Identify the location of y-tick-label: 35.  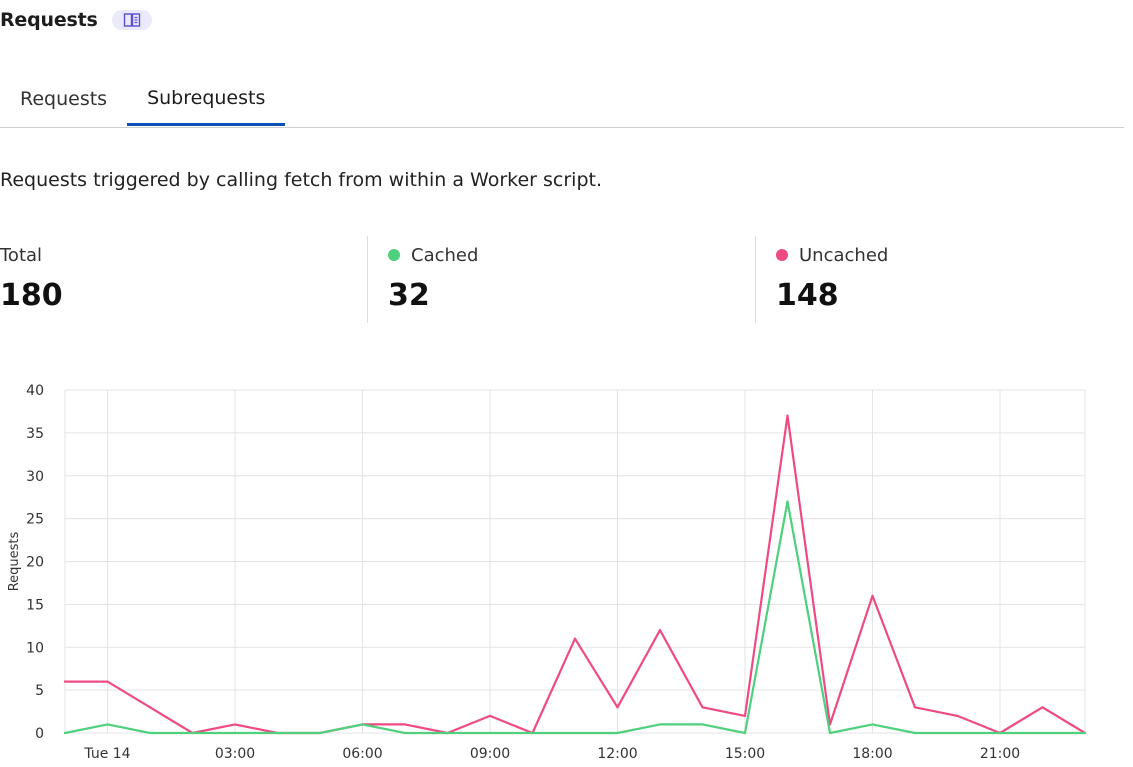
(35, 434).